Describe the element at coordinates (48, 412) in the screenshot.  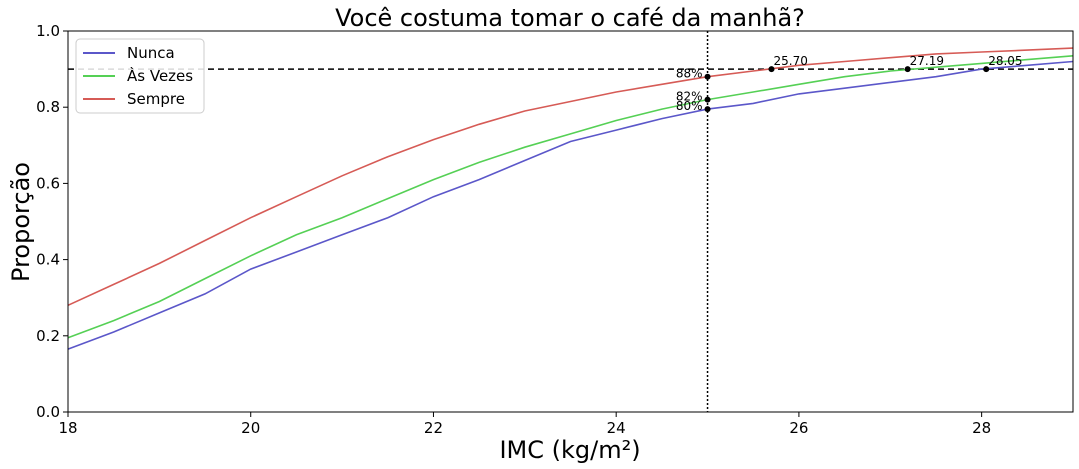
I see `y-tick-label-0: 0.0` at that location.